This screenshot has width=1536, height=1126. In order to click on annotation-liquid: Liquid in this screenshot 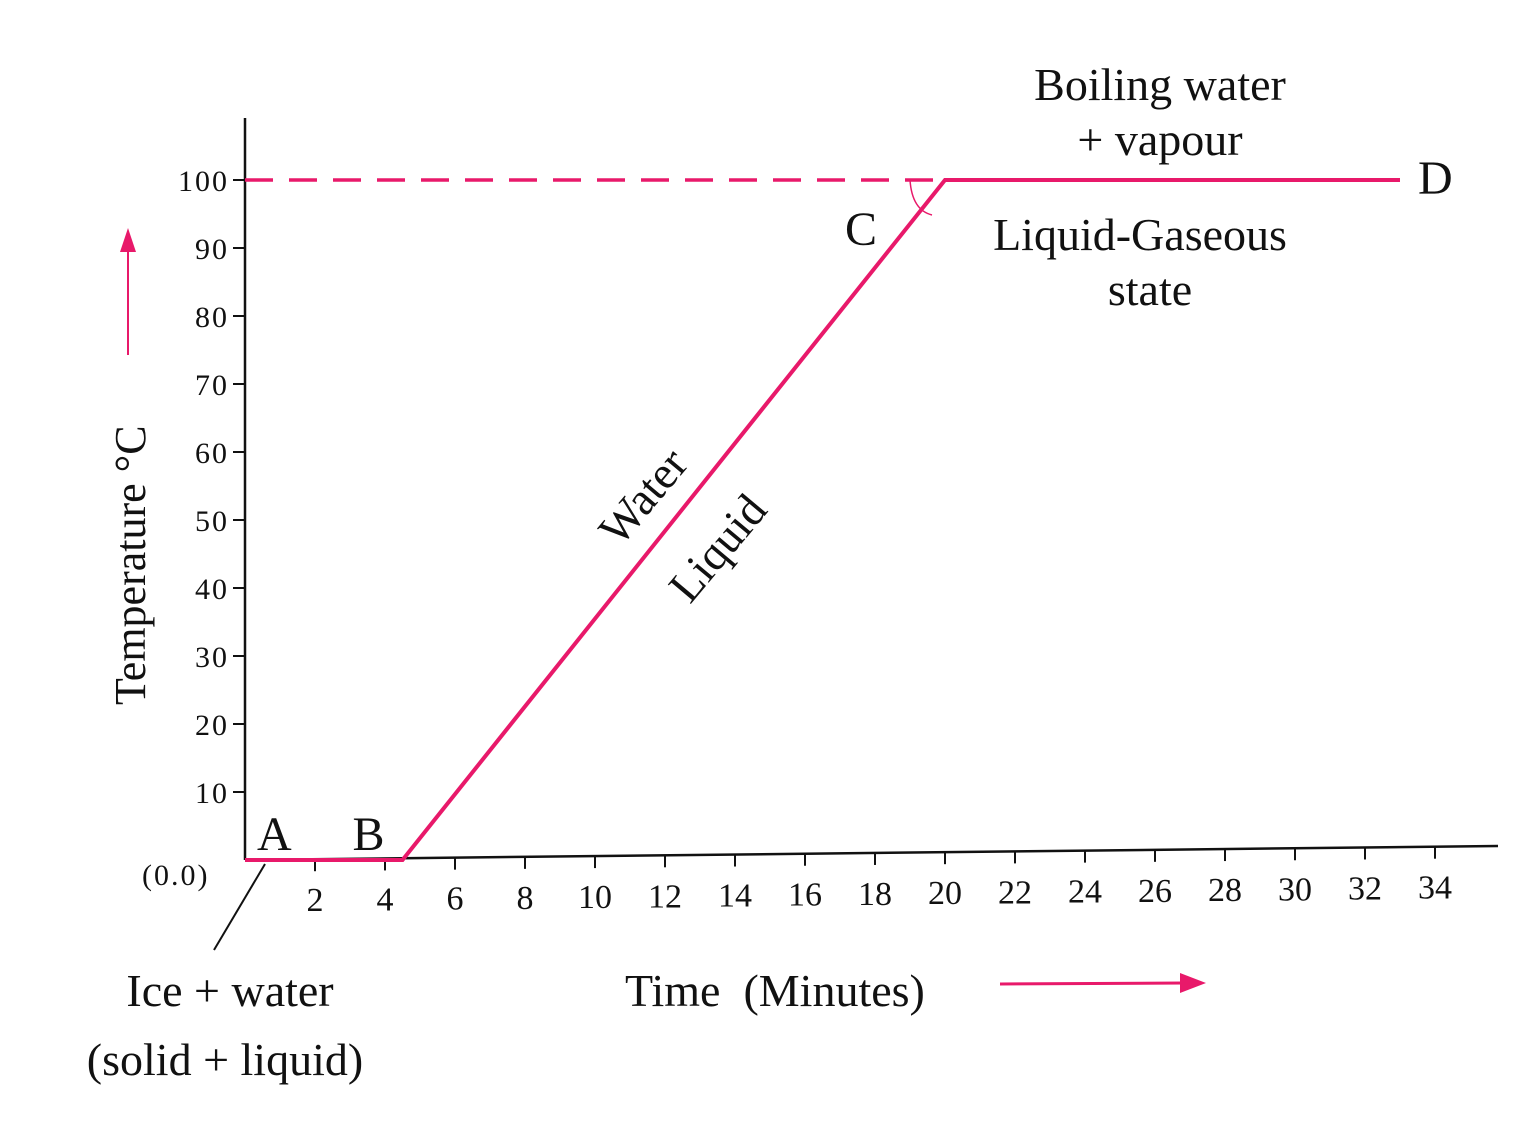, I will do `click(718, 548)`.